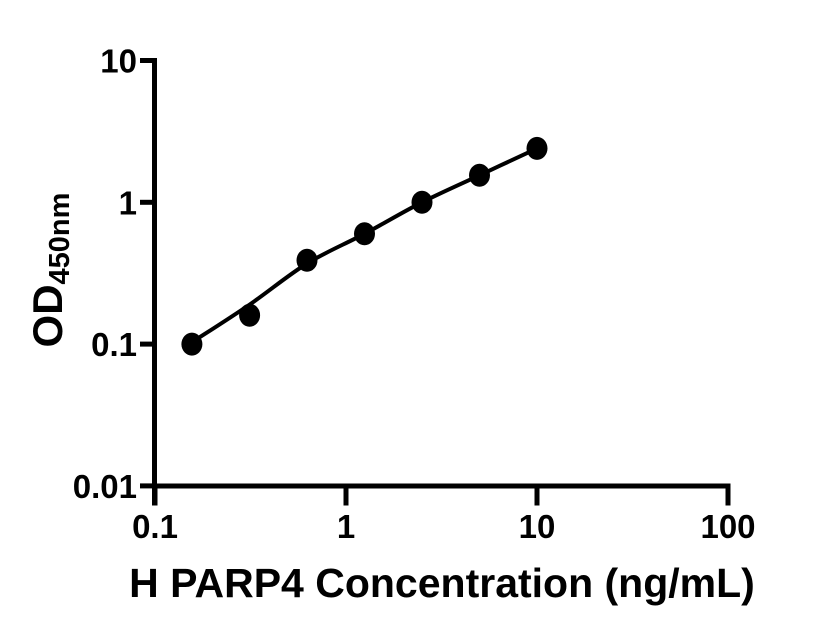 This screenshot has width=816, height=640. I want to click on y-axis-title: OD450nm, so click(50, 270).